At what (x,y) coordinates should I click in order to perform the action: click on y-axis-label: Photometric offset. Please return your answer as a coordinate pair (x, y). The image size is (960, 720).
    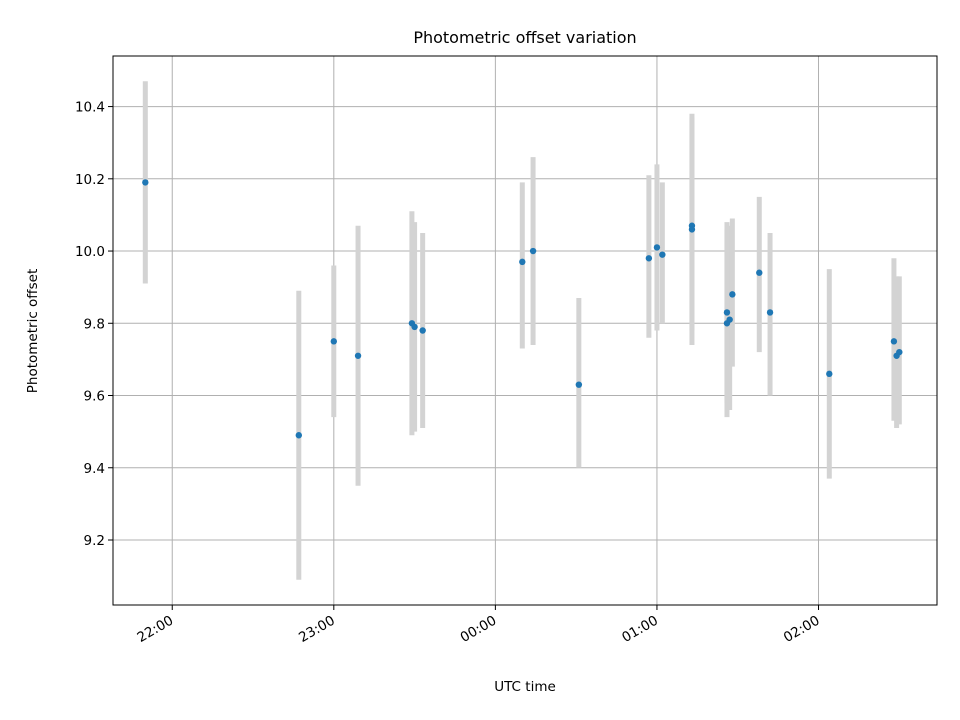
    Looking at the image, I should click on (33, 331).